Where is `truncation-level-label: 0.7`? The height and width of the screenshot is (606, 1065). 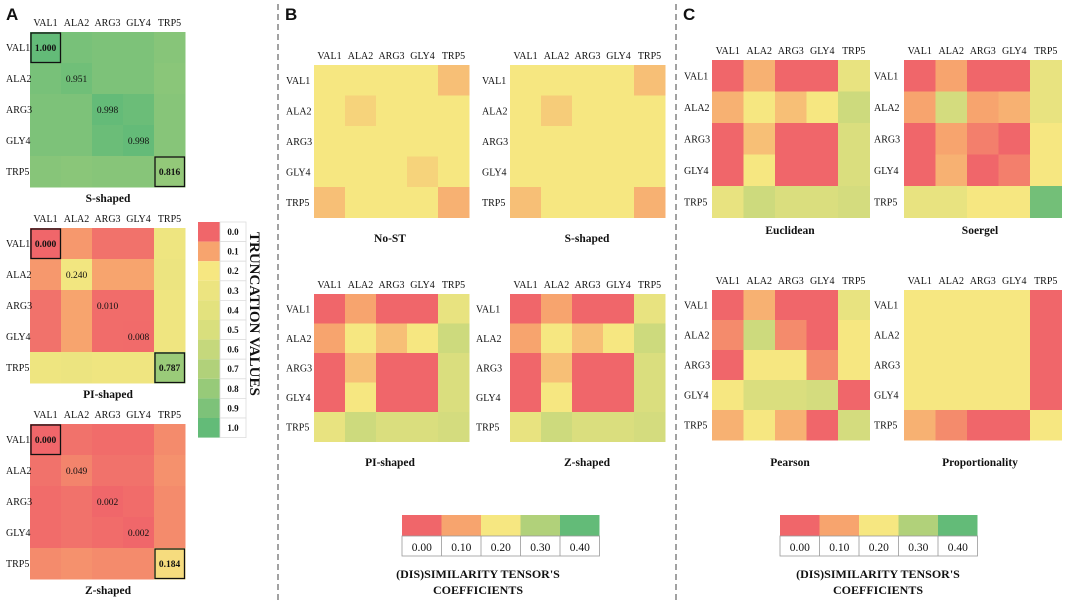
truncation-level-label: 0.7 is located at coordinates (233, 369).